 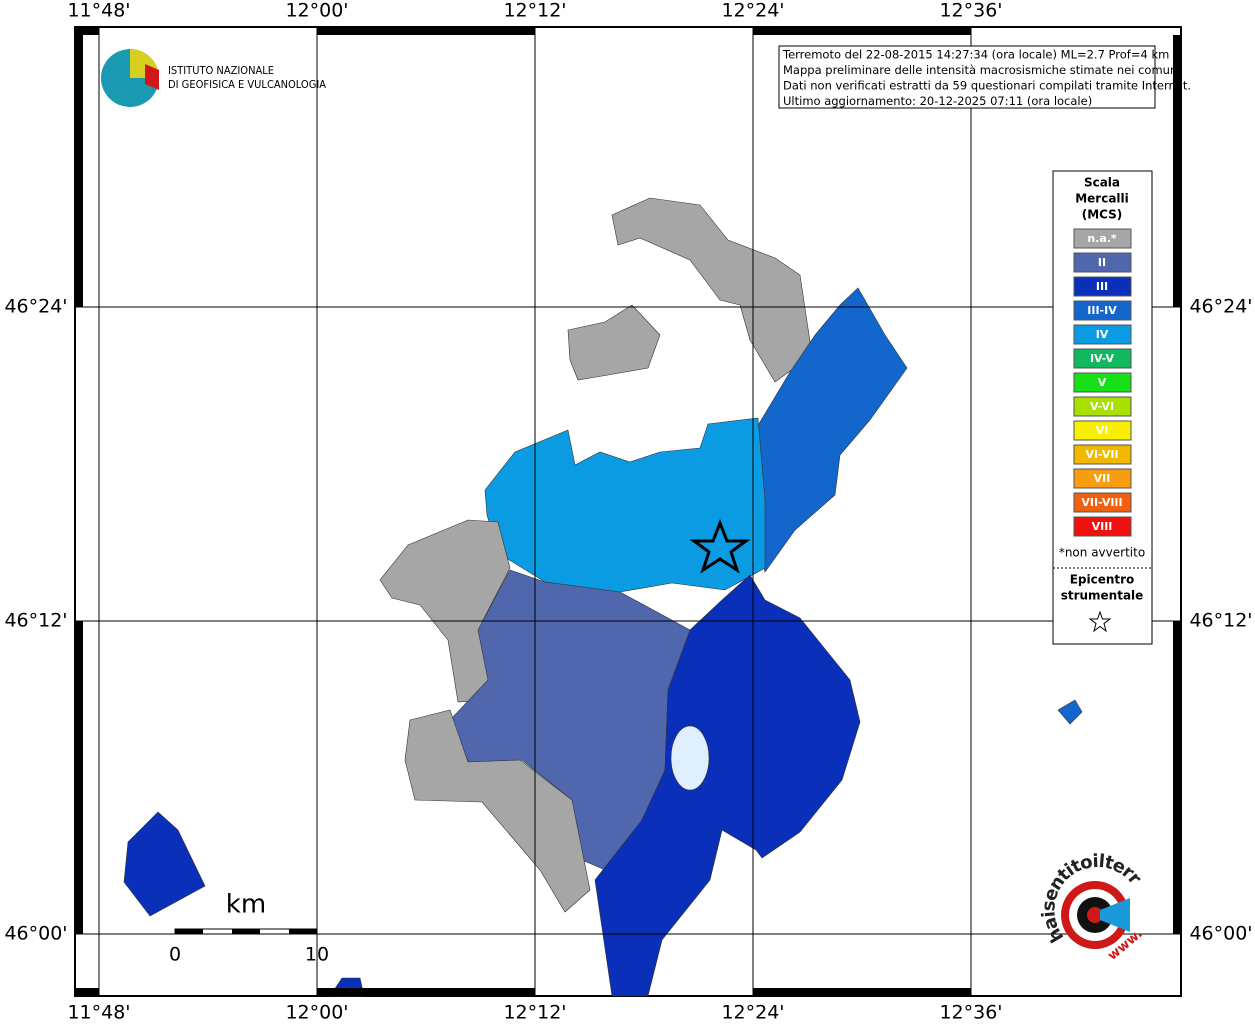 I want to click on legend-title: Scala, so click(x=1102, y=183).